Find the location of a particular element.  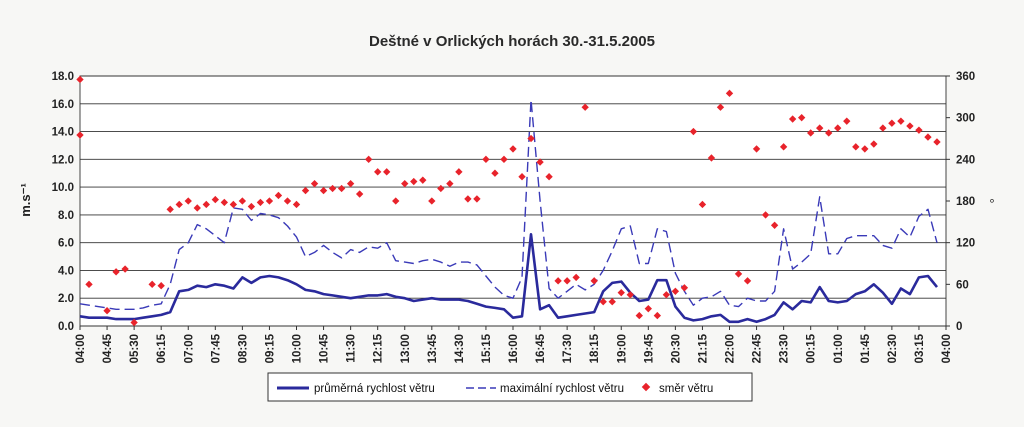

x-tick-label: 05:30 is located at coordinates (135, 348).